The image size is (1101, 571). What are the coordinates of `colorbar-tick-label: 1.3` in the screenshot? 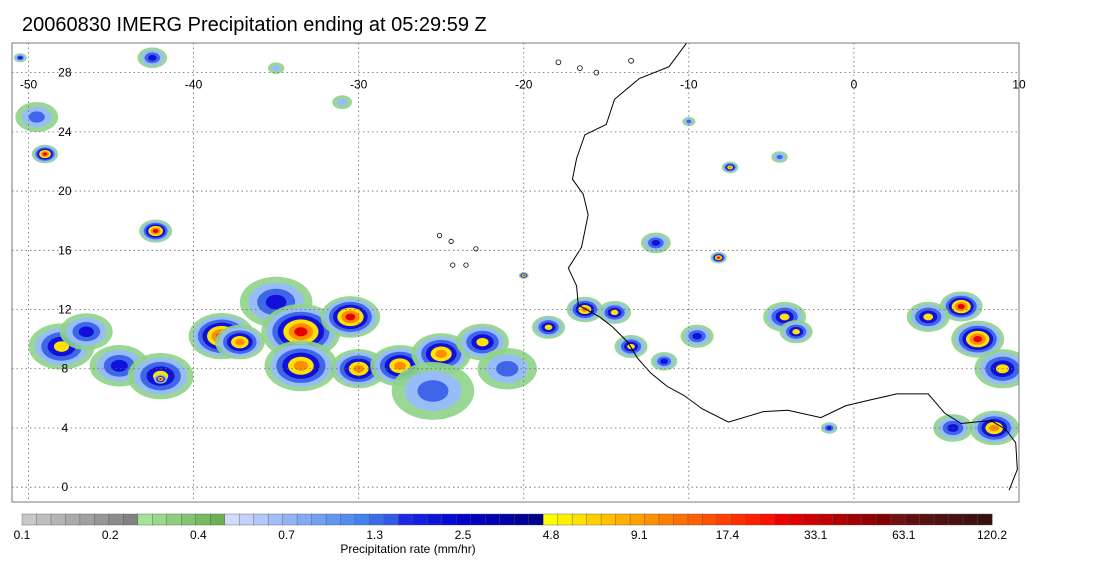 It's located at (374, 535).